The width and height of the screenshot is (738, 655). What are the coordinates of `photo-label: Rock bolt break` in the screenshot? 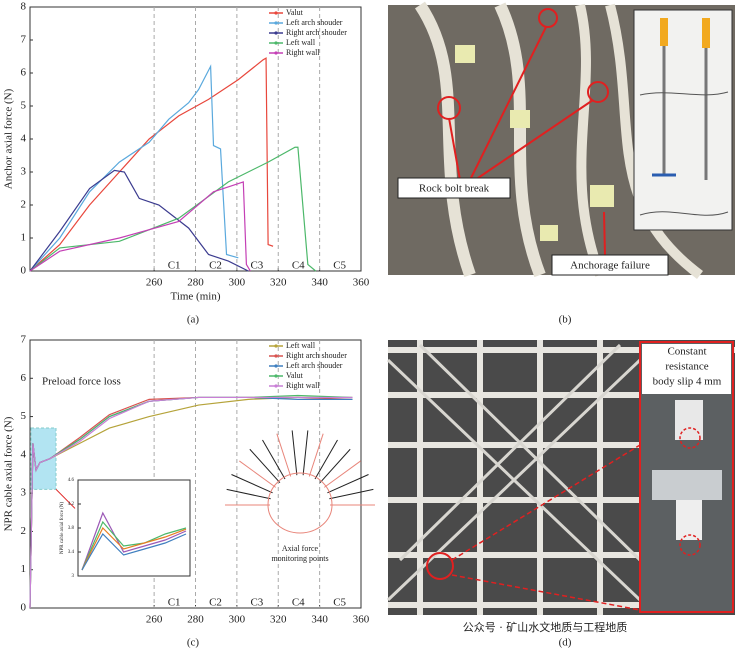 It's located at (454, 189).